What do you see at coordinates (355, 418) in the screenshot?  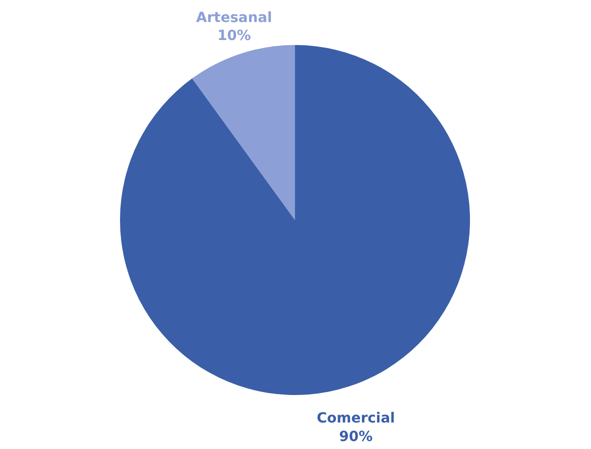 I see `slice-label: Comercial` at bounding box center [355, 418].